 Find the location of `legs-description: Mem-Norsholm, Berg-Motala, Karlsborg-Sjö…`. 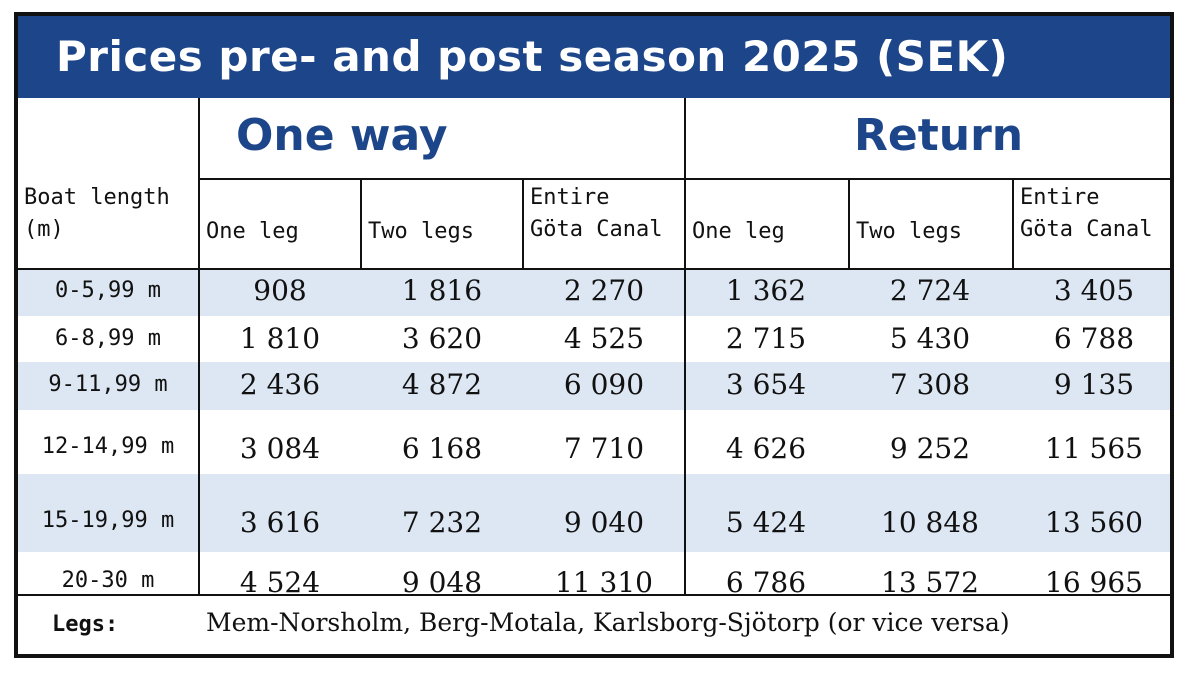

legs-description: Mem-Norsholm, Berg-Motala, Karlsborg-Sjö… is located at coordinates (608, 622).